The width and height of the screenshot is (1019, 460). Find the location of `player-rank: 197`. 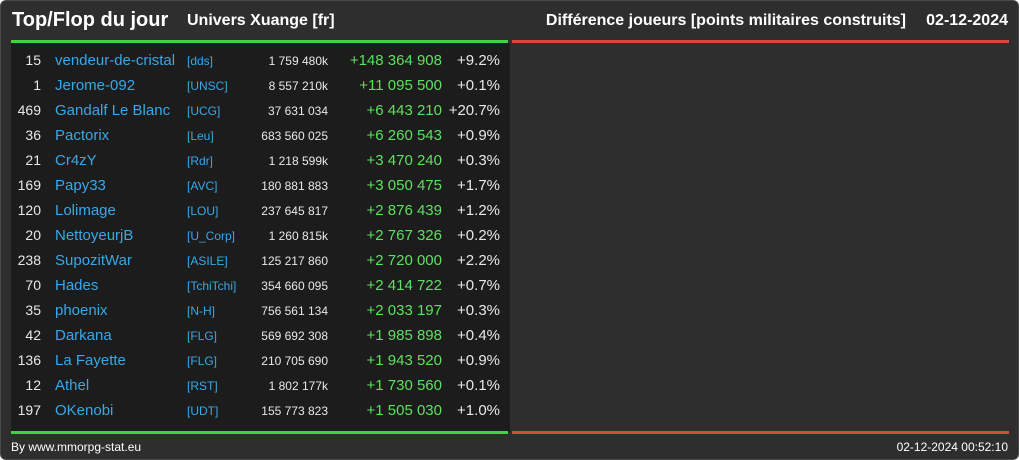

player-rank: 197 is located at coordinates (29, 410).